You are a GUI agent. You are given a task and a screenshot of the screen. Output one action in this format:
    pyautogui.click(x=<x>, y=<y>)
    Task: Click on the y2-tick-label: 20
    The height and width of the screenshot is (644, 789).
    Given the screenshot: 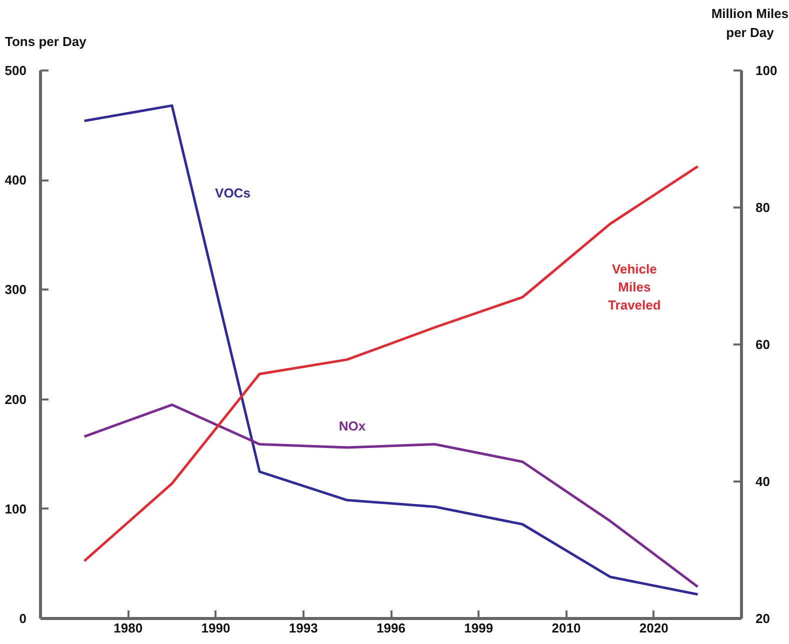 What is the action you would take?
    pyautogui.click(x=763, y=618)
    